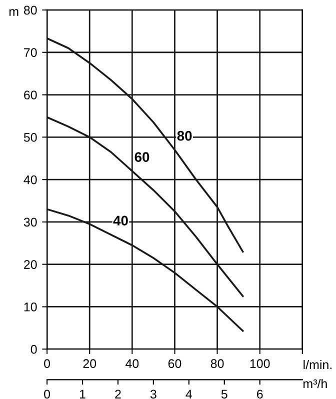  Describe the element at coordinates (33, 349) in the screenshot. I see `y-tick-label: 0` at that location.